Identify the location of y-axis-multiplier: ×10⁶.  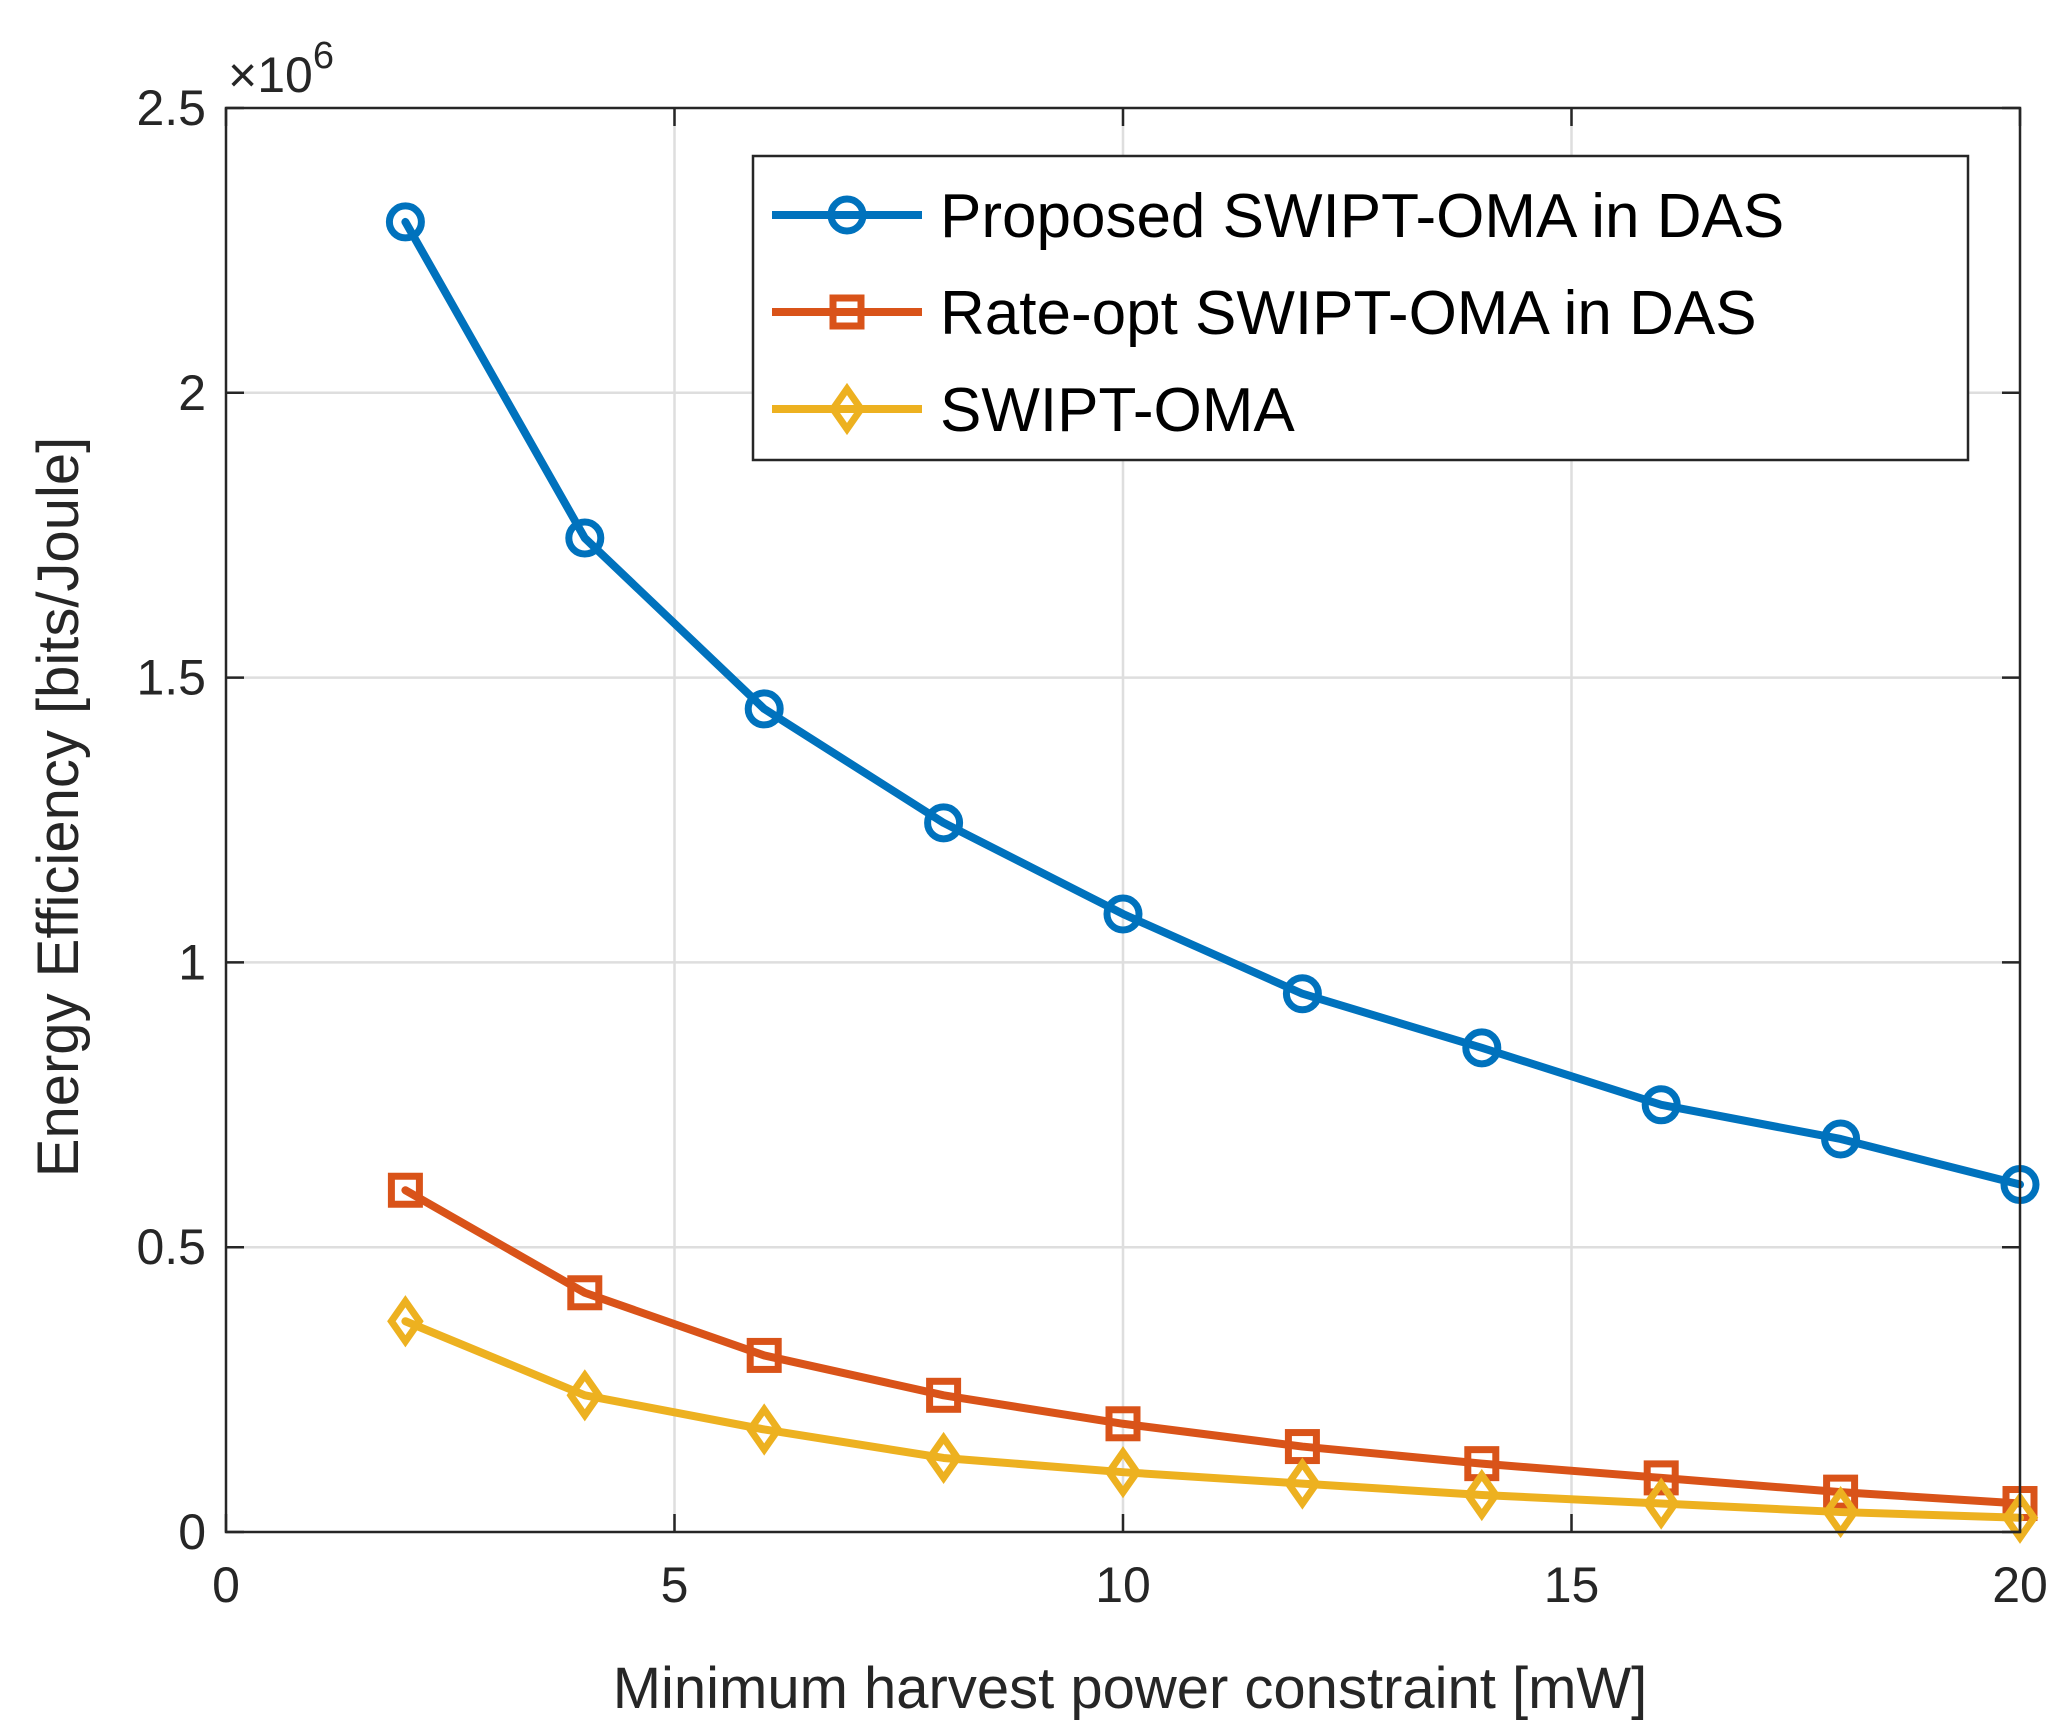
(281, 69).